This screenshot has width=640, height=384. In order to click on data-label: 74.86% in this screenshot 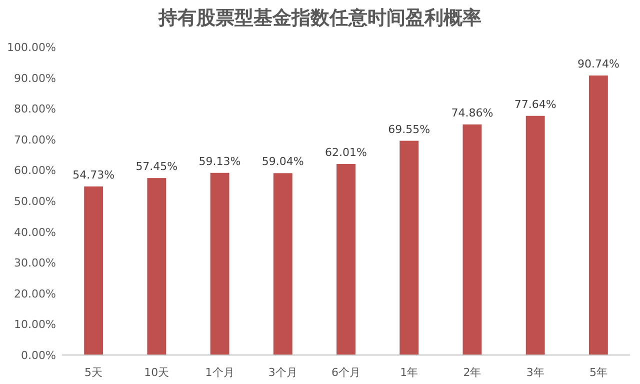, I will do `click(472, 113)`.